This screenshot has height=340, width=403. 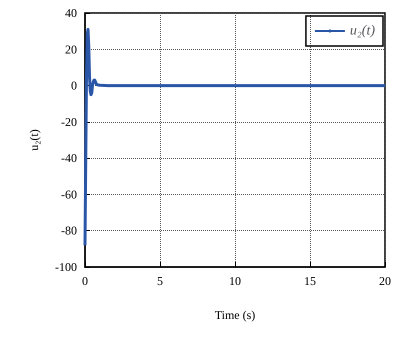 What do you see at coordinates (69, 121) in the screenshot?
I see `y-tick-label: -20` at bounding box center [69, 121].